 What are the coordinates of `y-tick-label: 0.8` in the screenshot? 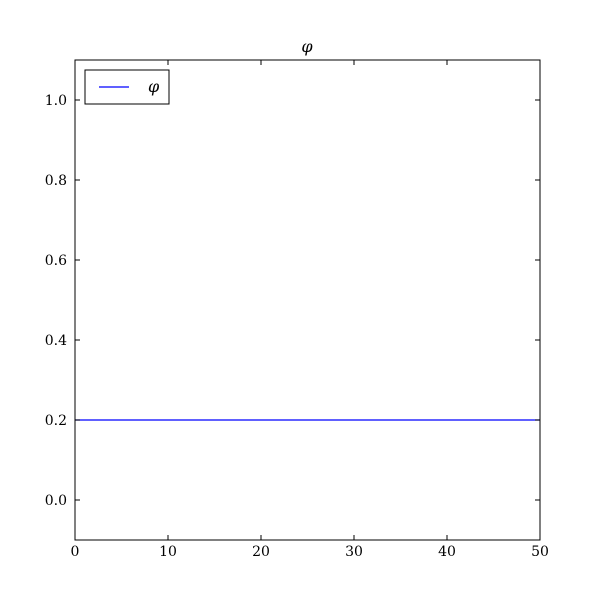 It's located at (56, 181).